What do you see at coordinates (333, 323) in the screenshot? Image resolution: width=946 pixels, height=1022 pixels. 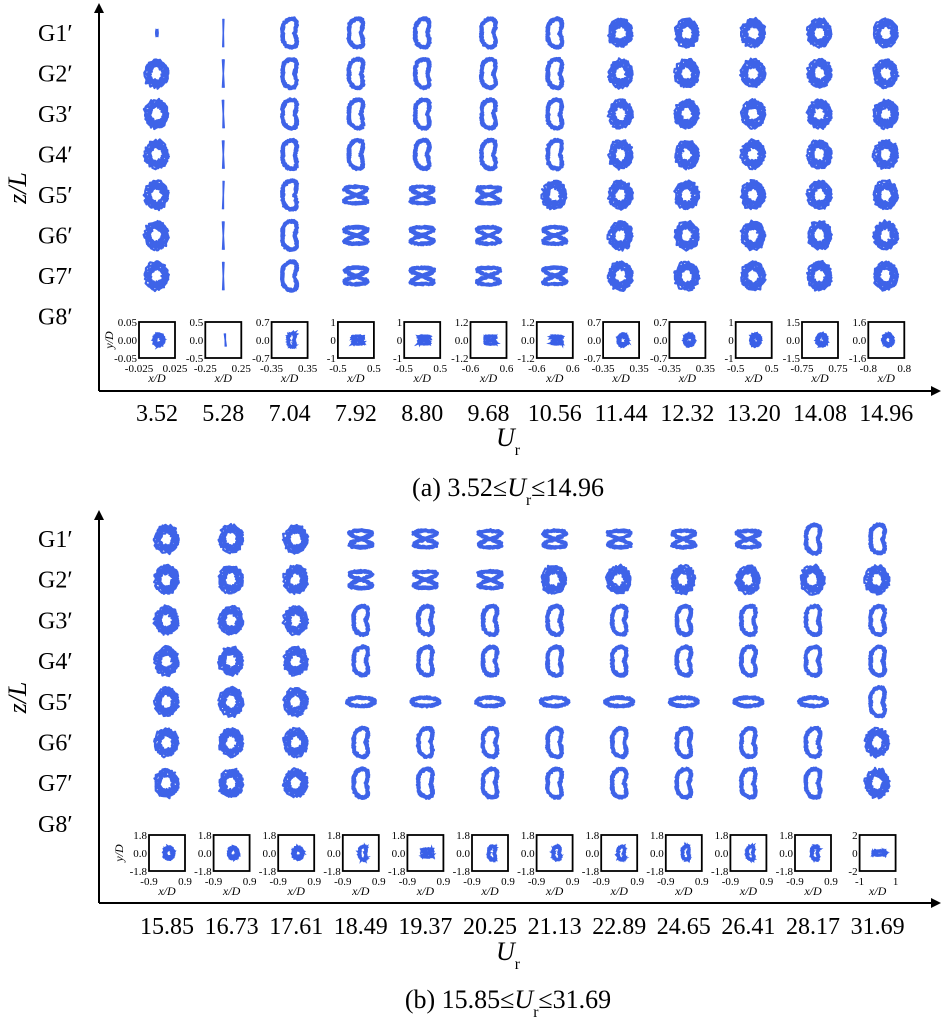 I see `inset-ytick-top: 1` at bounding box center [333, 323].